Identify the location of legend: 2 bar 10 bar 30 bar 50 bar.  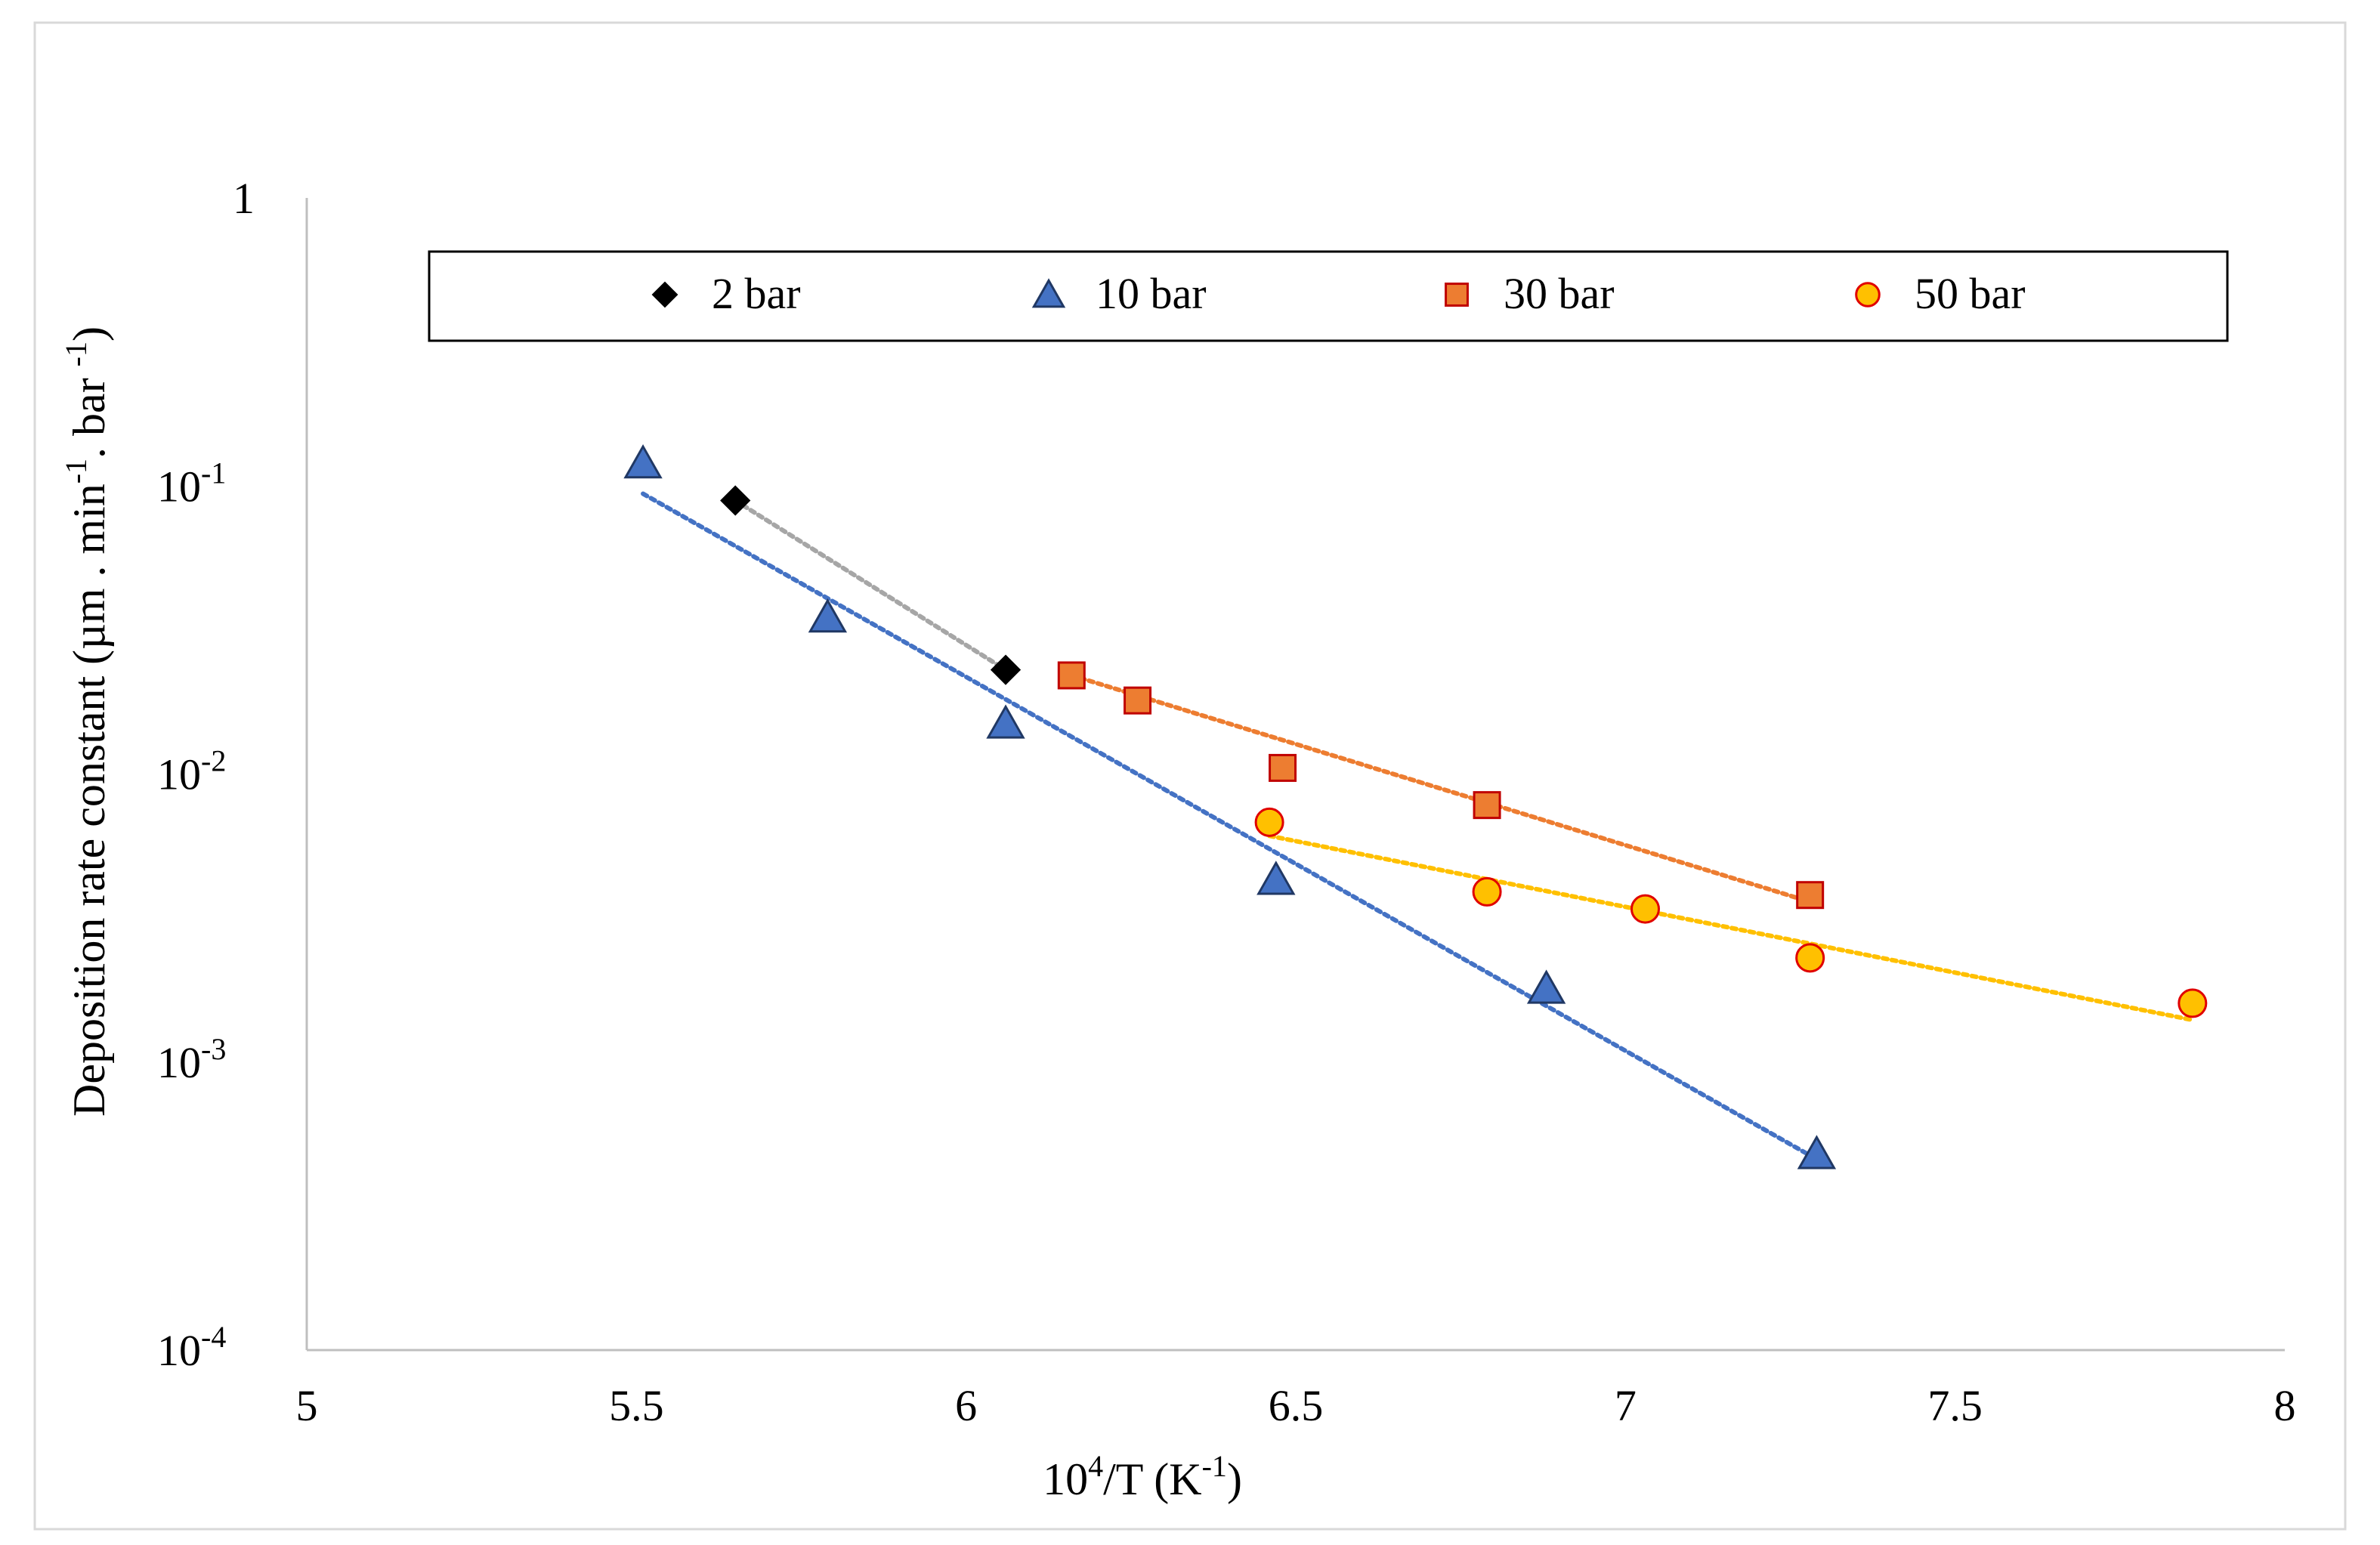
(1328, 296).